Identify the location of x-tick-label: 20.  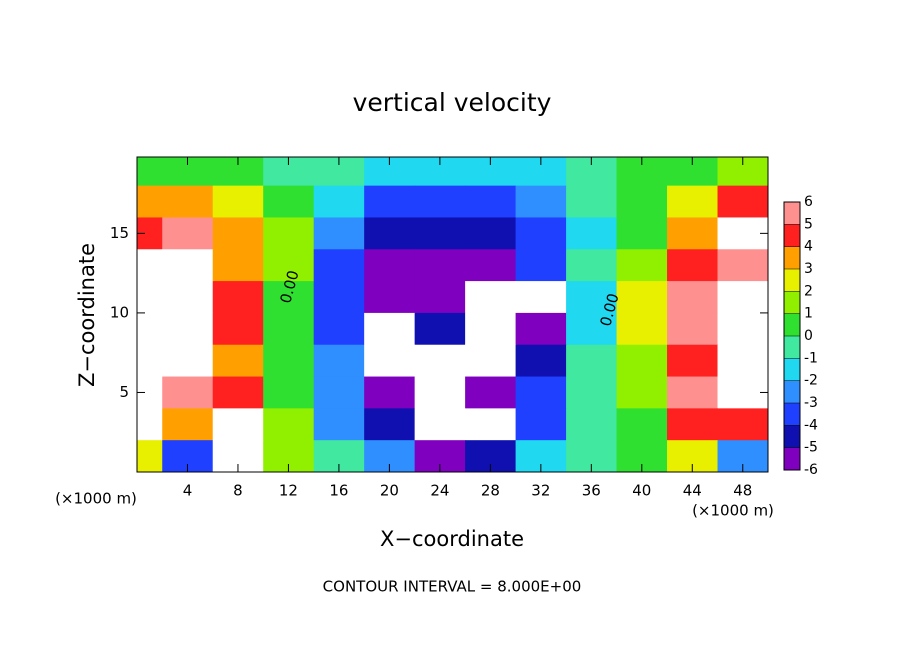
(389, 491).